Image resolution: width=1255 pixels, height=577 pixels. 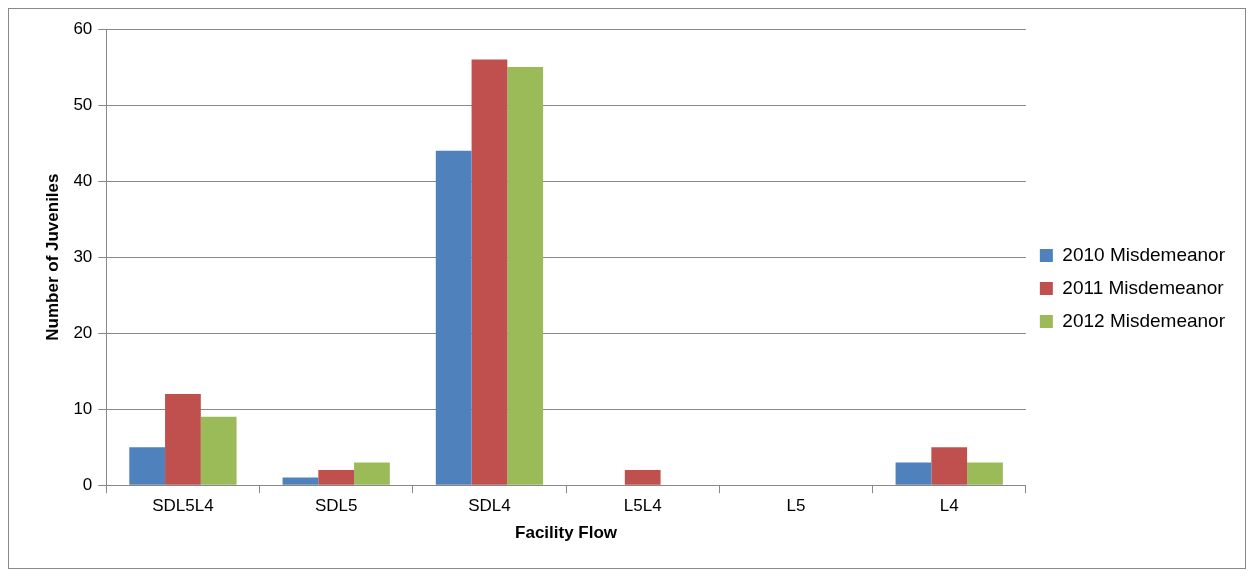 What do you see at coordinates (183, 506) in the screenshot?
I see `x-tick-label: SDL5L4` at bounding box center [183, 506].